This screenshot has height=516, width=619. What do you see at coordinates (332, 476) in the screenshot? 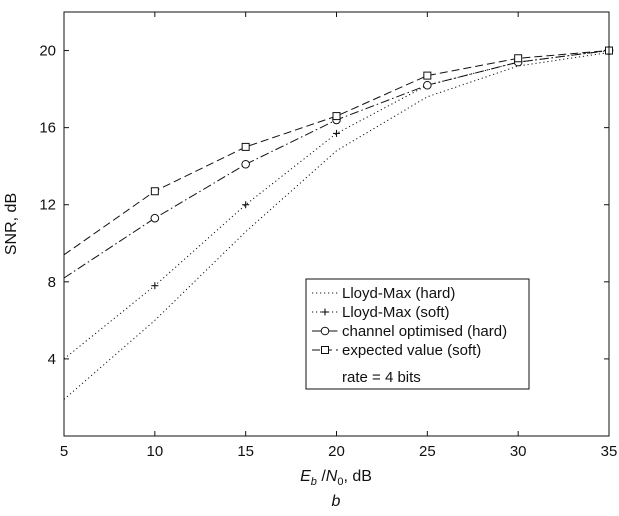
I see `x-label-n: N` at bounding box center [332, 476].